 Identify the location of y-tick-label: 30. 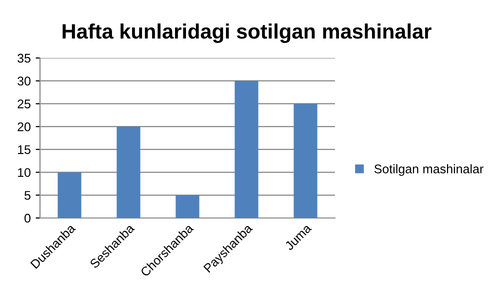
(24, 81).